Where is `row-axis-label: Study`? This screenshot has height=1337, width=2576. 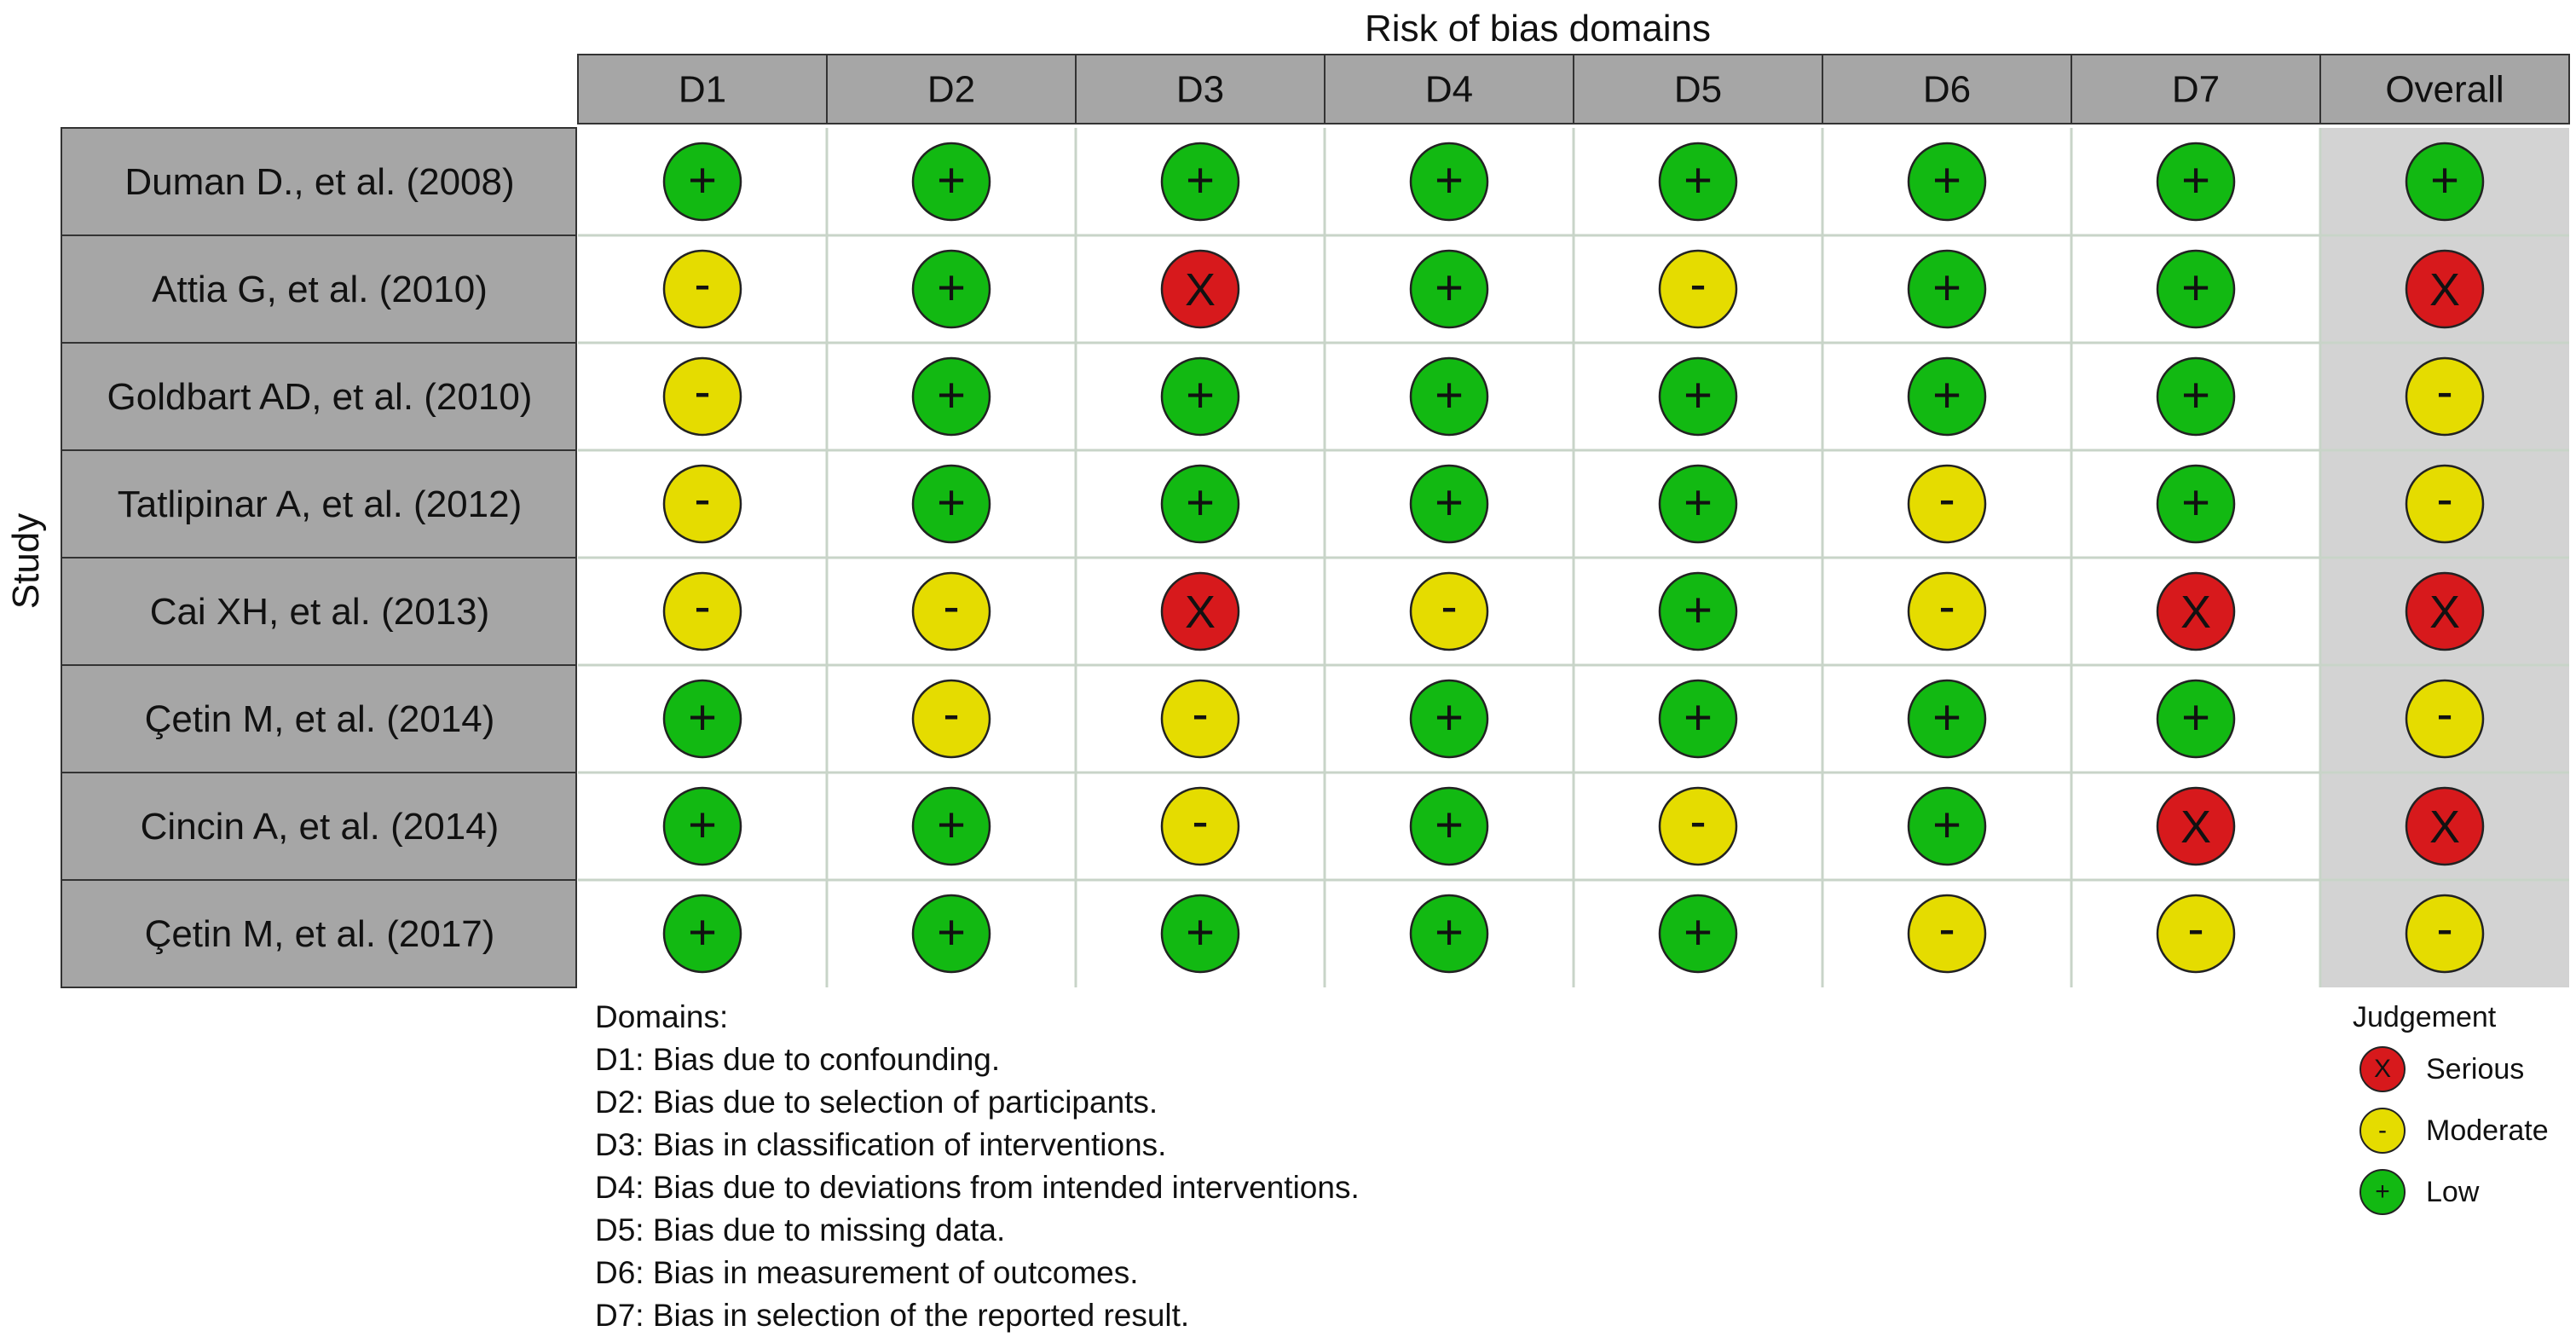
row-axis-label: Study is located at coordinates (26, 561).